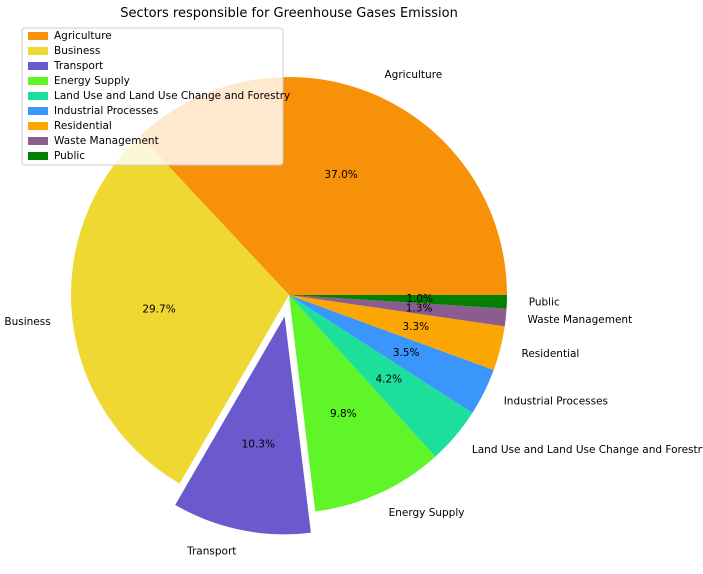 The height and width of the screenshot is (574, 703). Describe the element at coordinates (38, 96) in the screenshot. I see `legend-swatch-land-use-and-land-use-change-and-forestry` at that location.